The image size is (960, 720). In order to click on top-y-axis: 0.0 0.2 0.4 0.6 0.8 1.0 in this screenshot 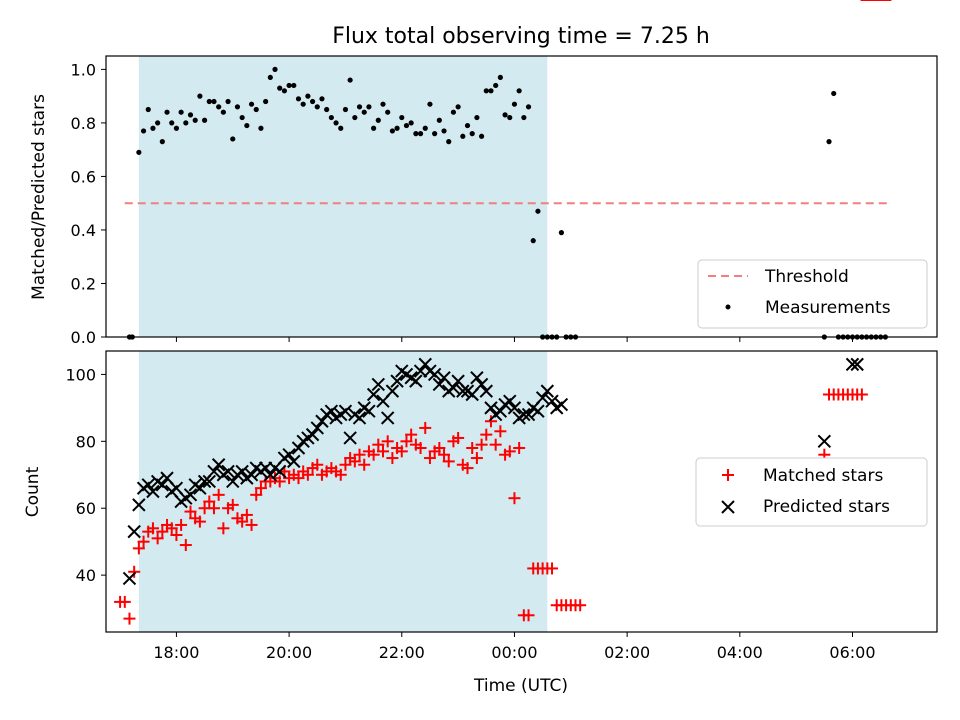, I will do `click(88, 203)`.